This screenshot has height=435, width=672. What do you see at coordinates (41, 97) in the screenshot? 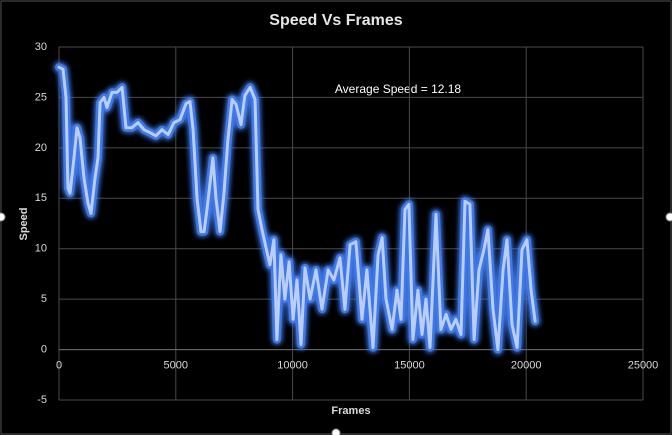
I see `y-tick-label: 25` at bounding box center [41, 97].